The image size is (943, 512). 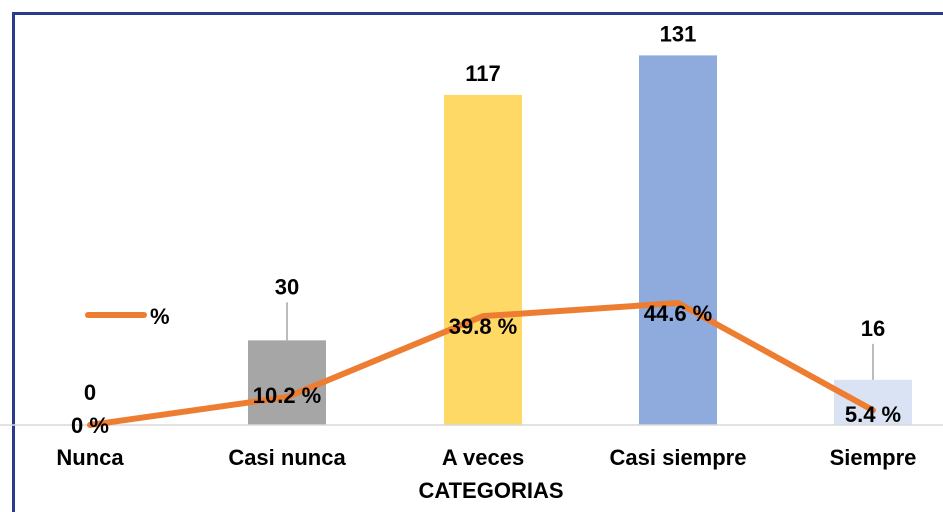 What do you see at coordinates (678, 457) in the screenshot?
I see `x-tick-label-3: Casi siempre` at bounding box center [678, 457].